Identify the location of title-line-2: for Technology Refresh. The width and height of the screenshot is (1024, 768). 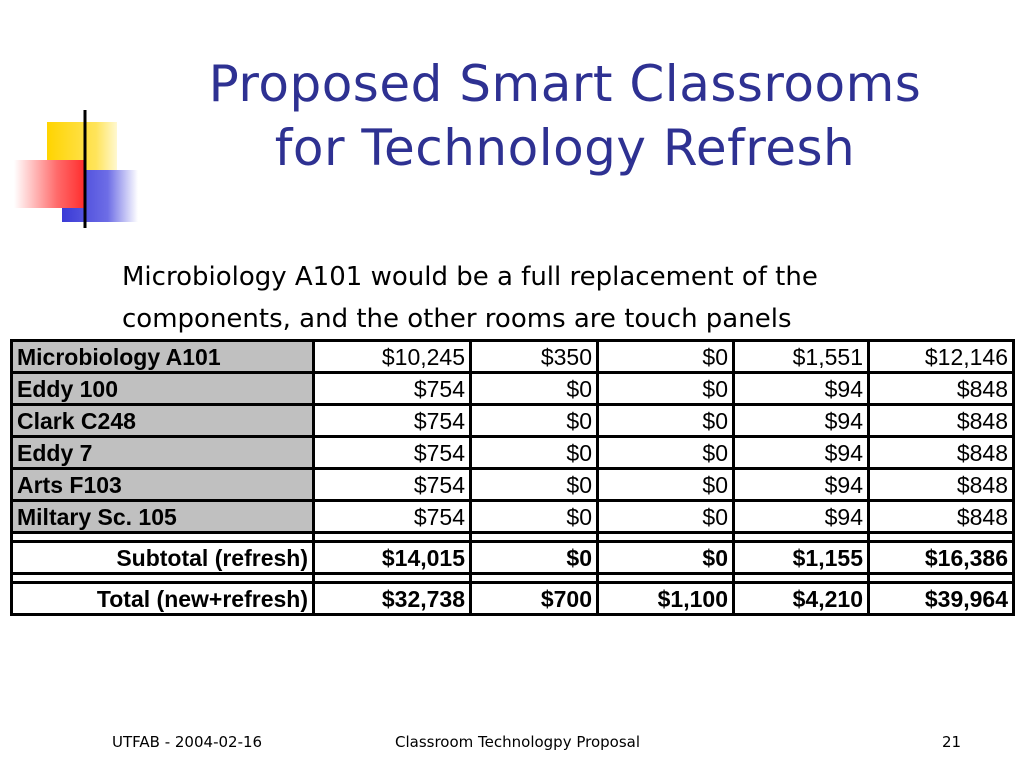
(565, 148).